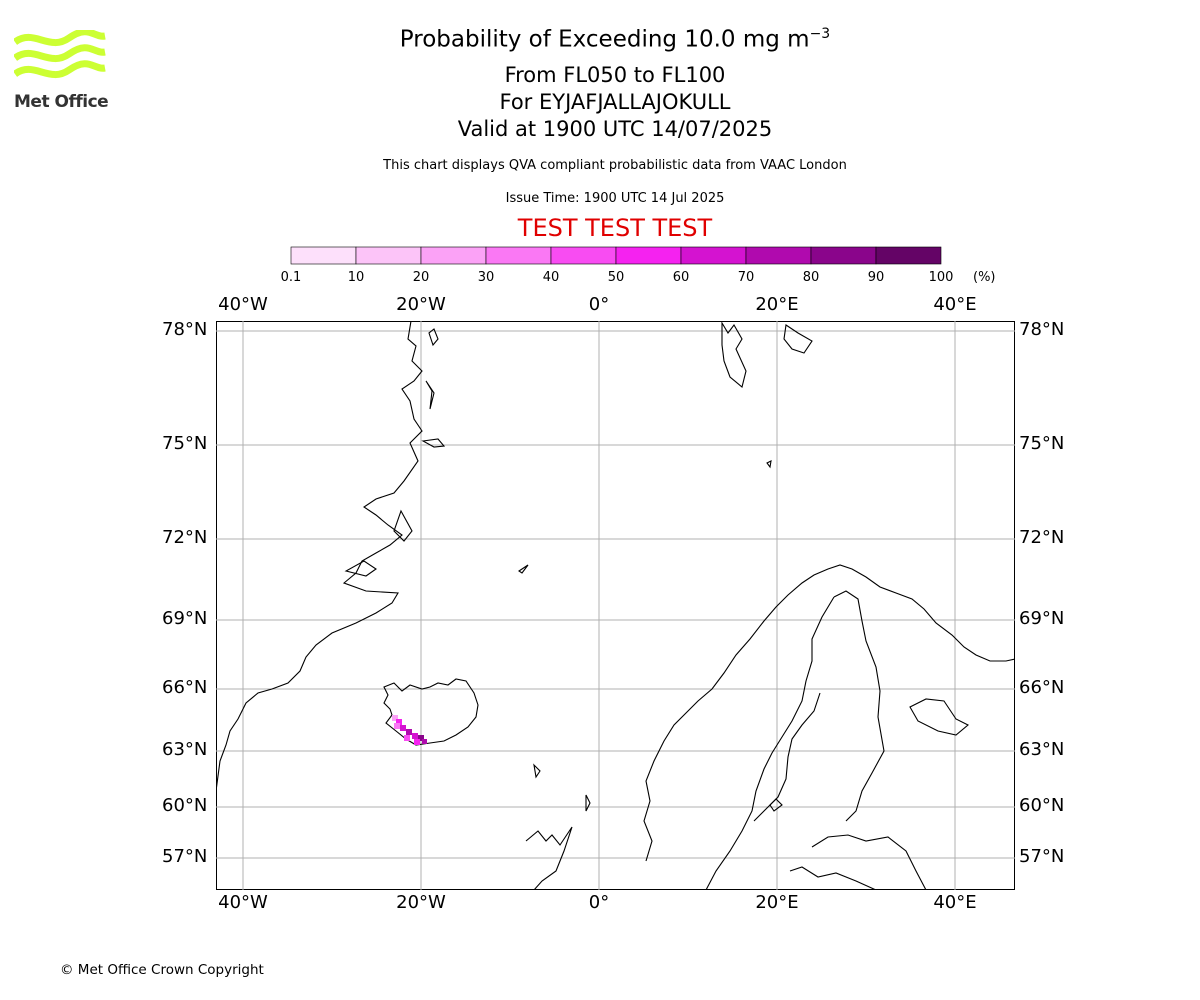 The width and height of the screenshot is (1200, 1000). I want to click on met-office-logo-text: Met Office, so click(61, 102).